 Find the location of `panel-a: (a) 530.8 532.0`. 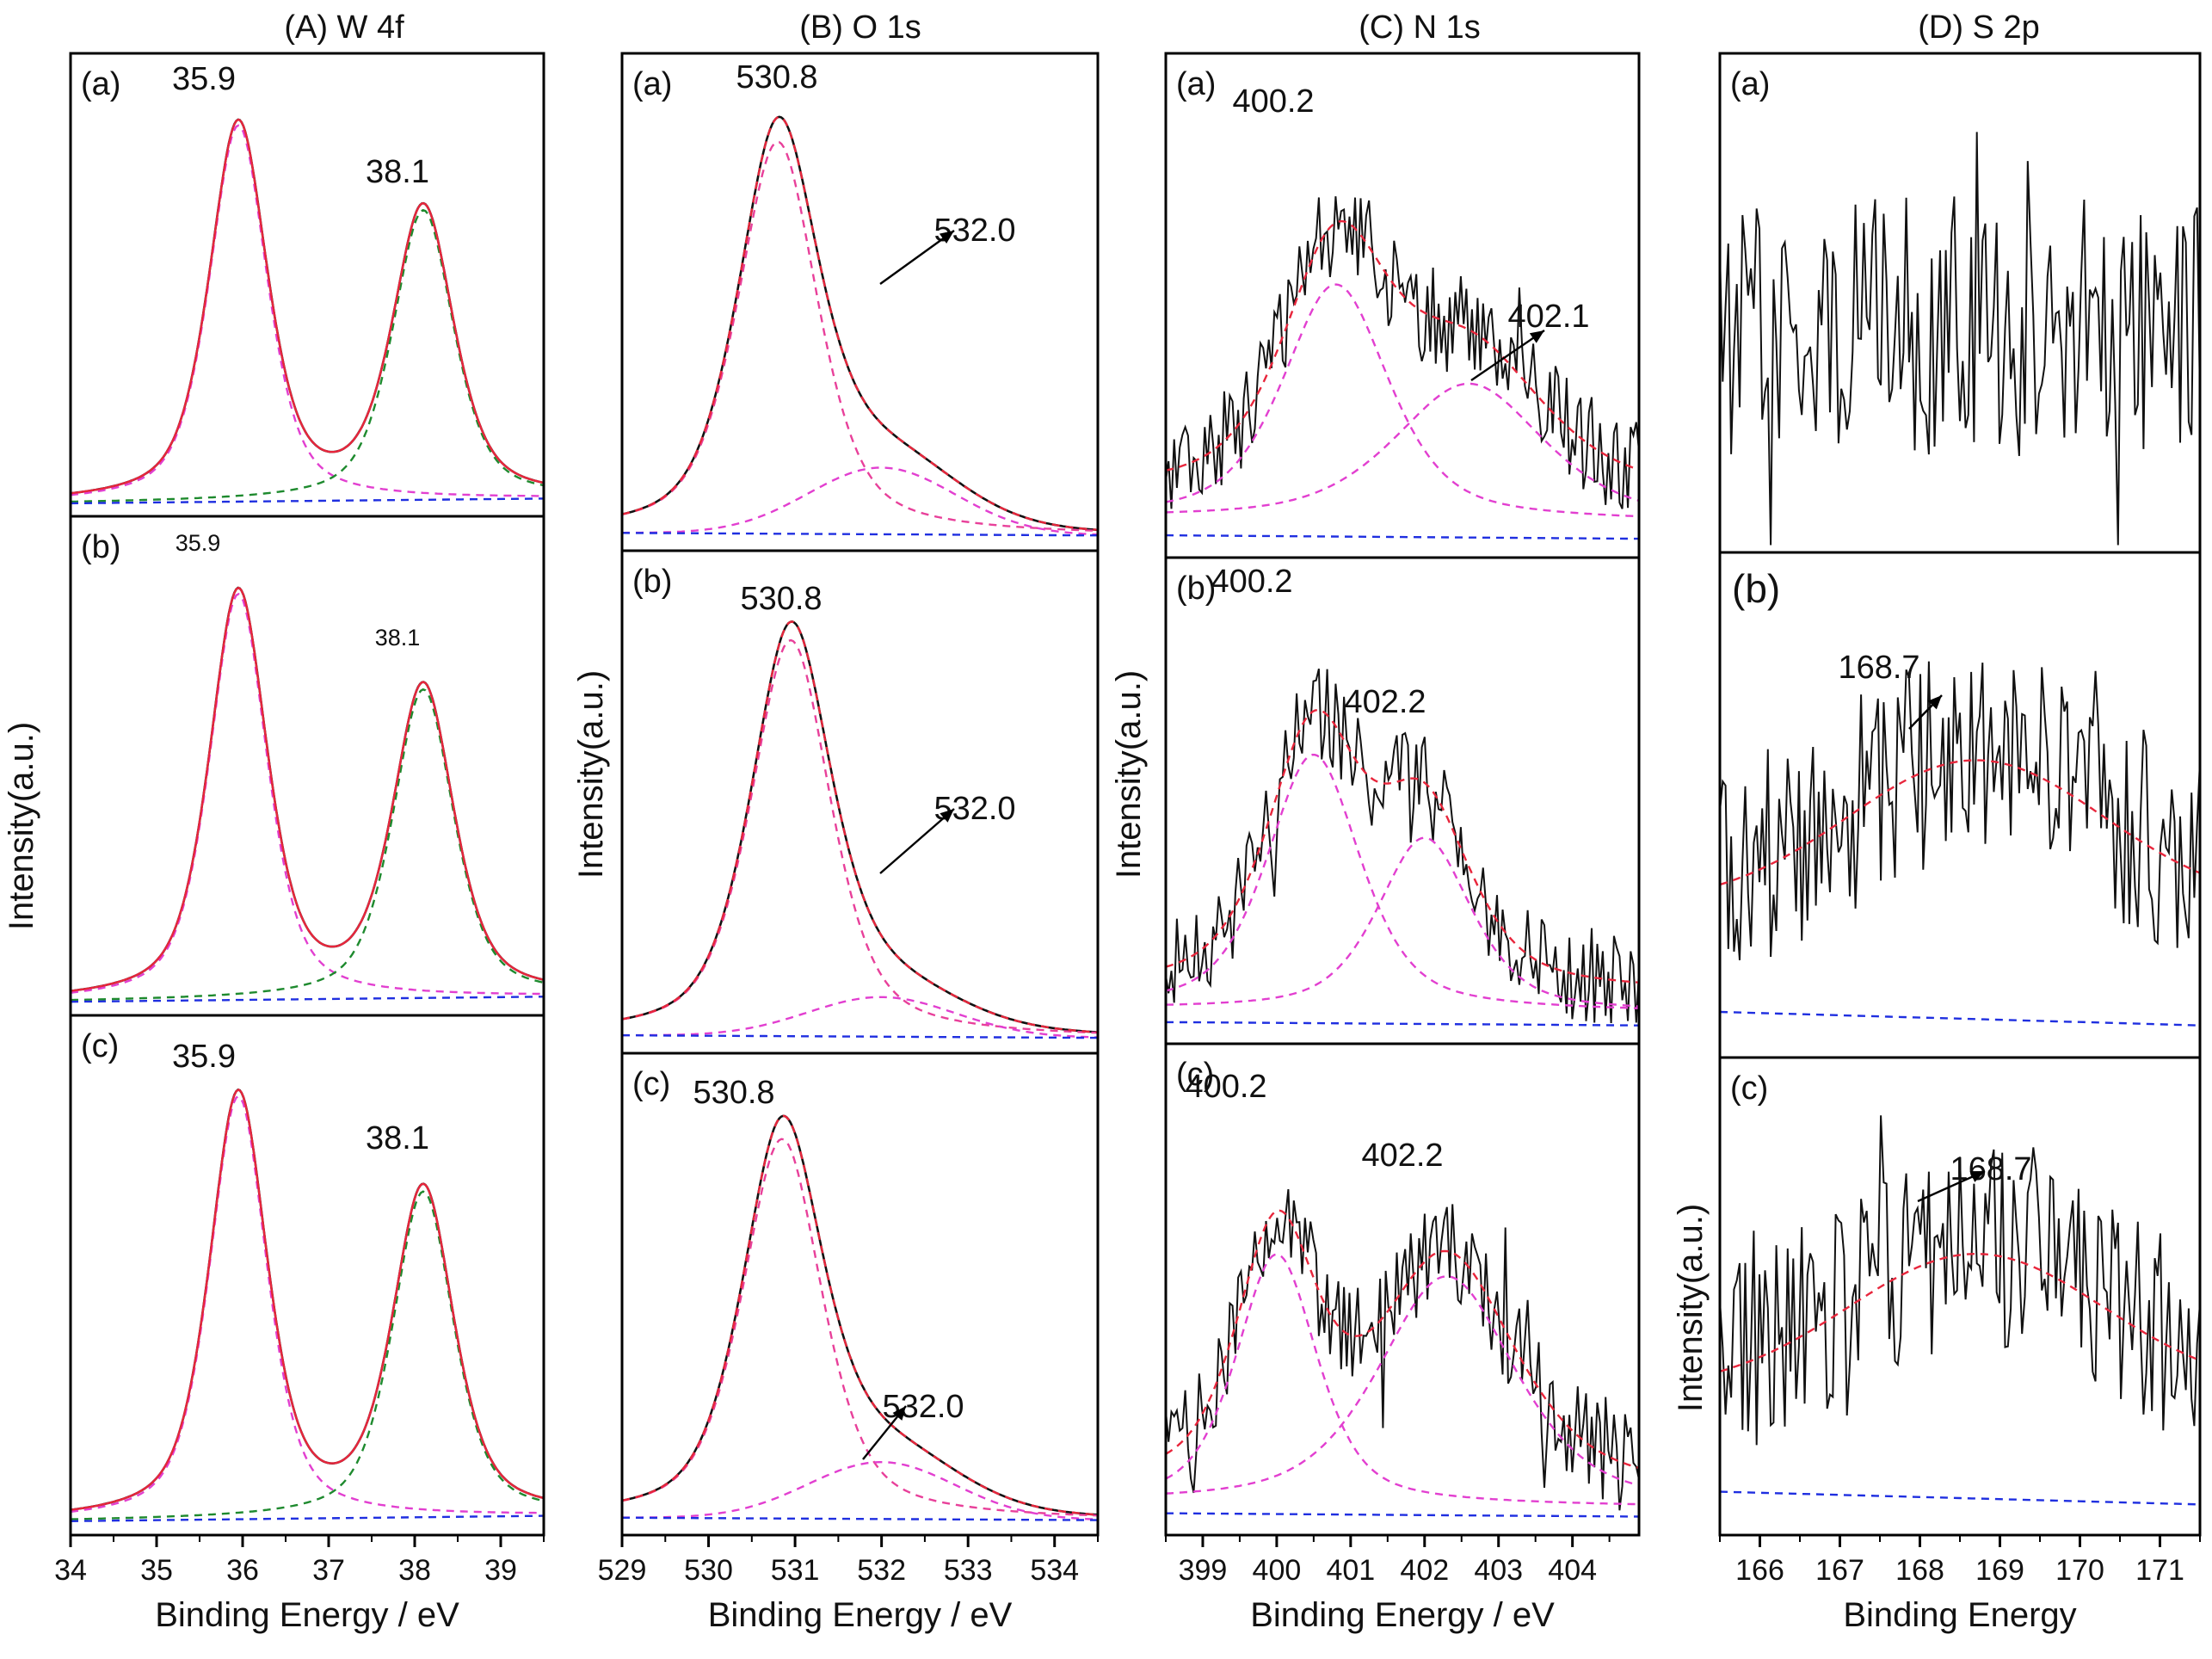

panel-a: (a) 530.8 532.0 is located at coordinates (860, 302).